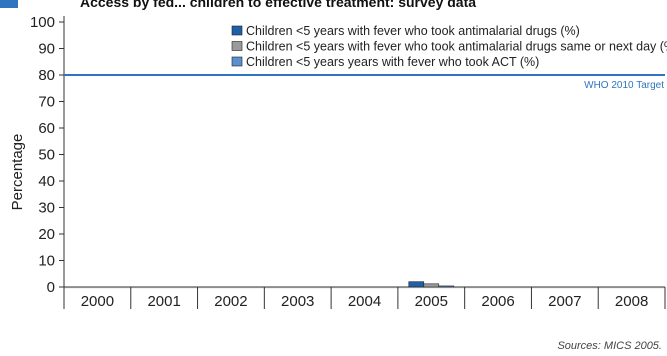 The height and width of the screenshot is (356, 667). Describe the element at coordinates (97, 301) in the screenshot. I see `x-tick-label: 2000` at that location.